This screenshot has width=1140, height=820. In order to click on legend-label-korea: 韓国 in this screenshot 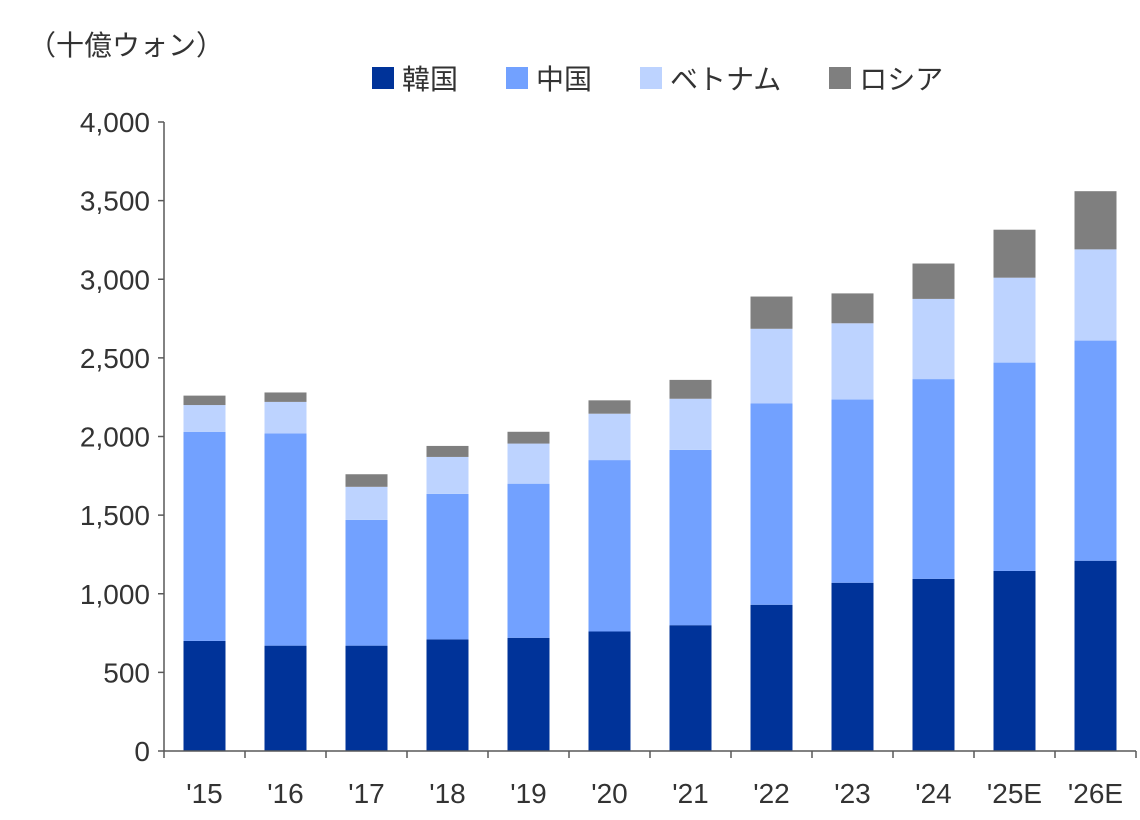, I will do `click(430, 79)`.